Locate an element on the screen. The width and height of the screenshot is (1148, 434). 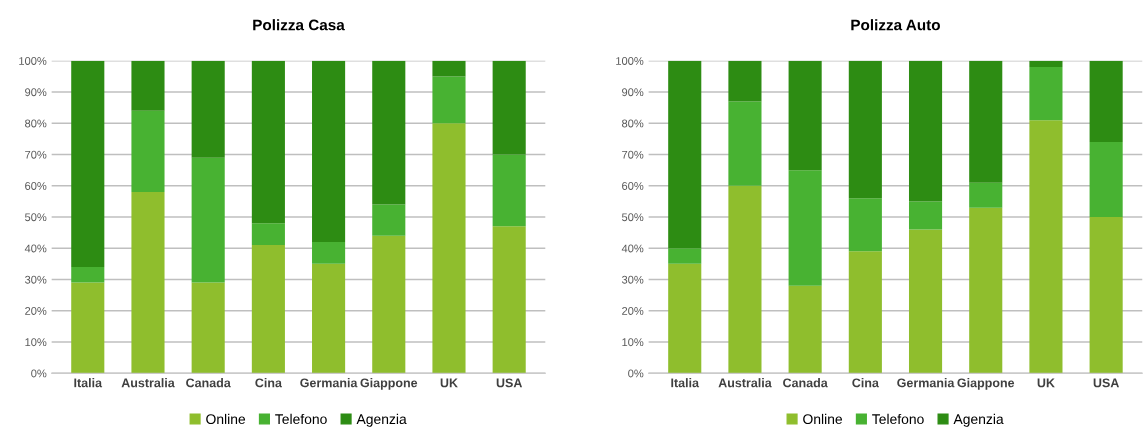
chart-title: Polizza Casa is located at coordinates (299, 25).